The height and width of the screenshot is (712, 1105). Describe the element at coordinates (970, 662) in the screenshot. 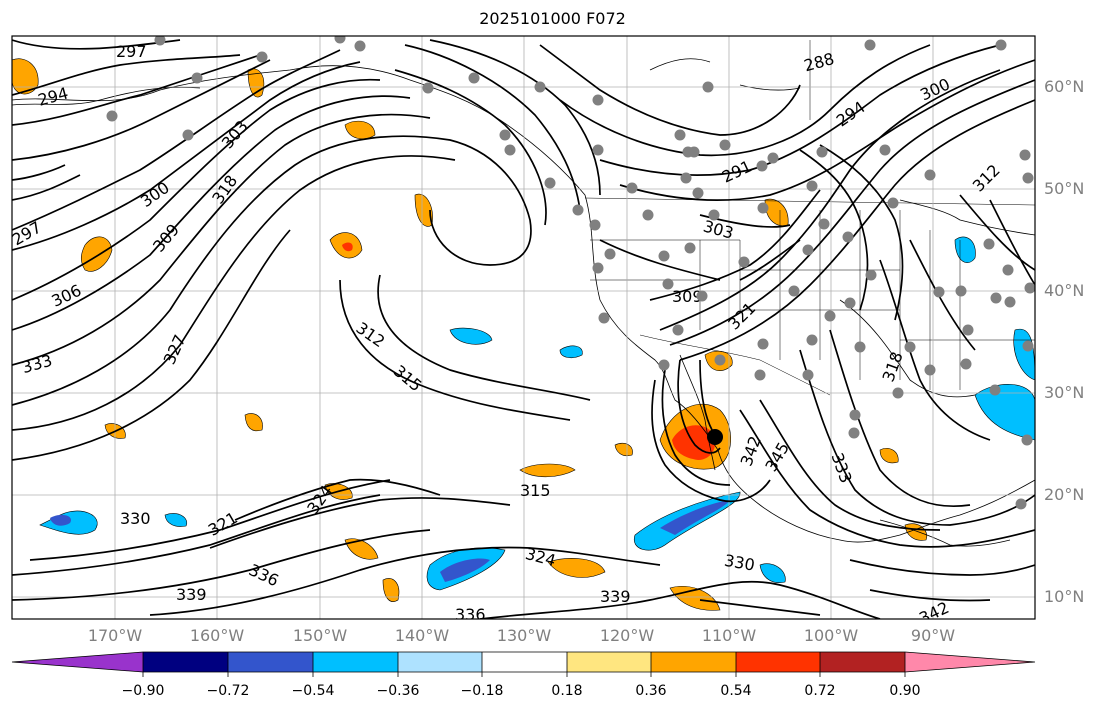

I see `colorbar-extend-max` at that location.